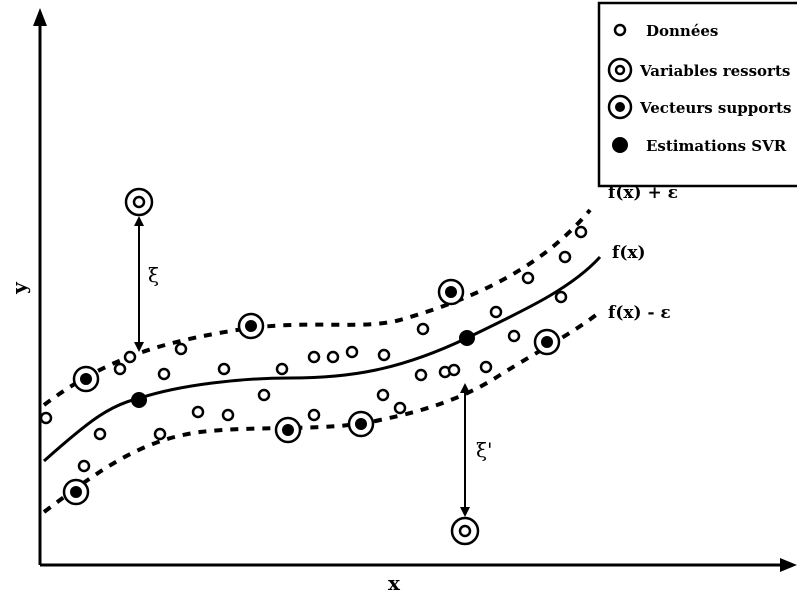 The width and height of the screenshot is (797, 596). Describe the element at coordinates (303, 369) in the screenshot. I see `svr-estimates` at that location.